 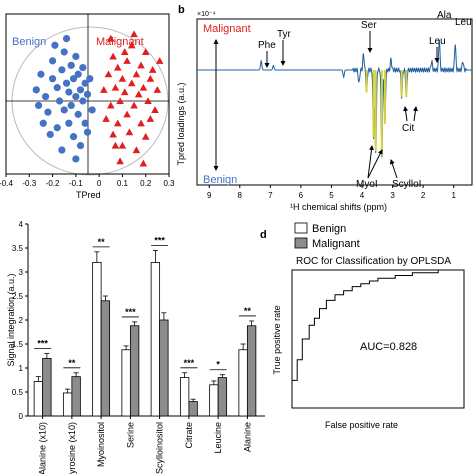 I want to click on arrow-scylloi, so click(x=393, y=169).